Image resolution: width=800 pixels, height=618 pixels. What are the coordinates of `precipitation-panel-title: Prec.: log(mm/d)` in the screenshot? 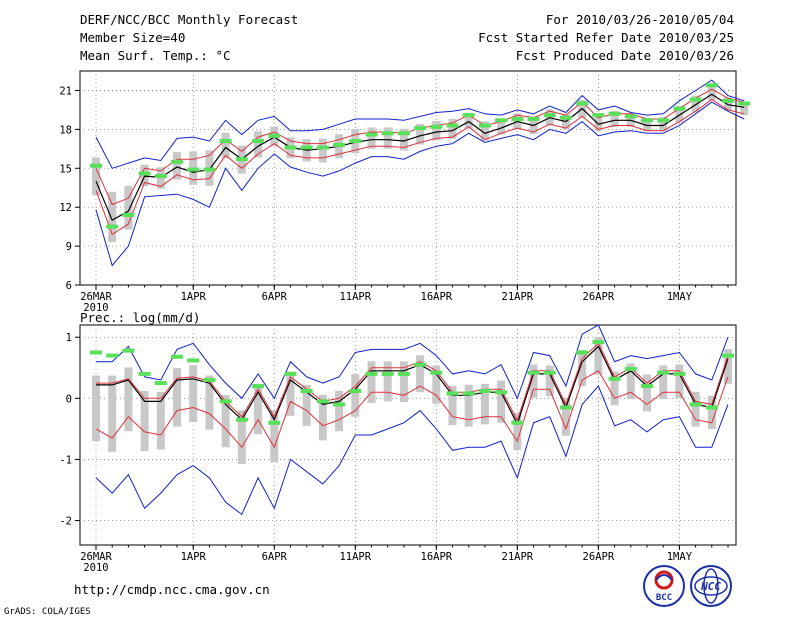 It's located at (140, 317).